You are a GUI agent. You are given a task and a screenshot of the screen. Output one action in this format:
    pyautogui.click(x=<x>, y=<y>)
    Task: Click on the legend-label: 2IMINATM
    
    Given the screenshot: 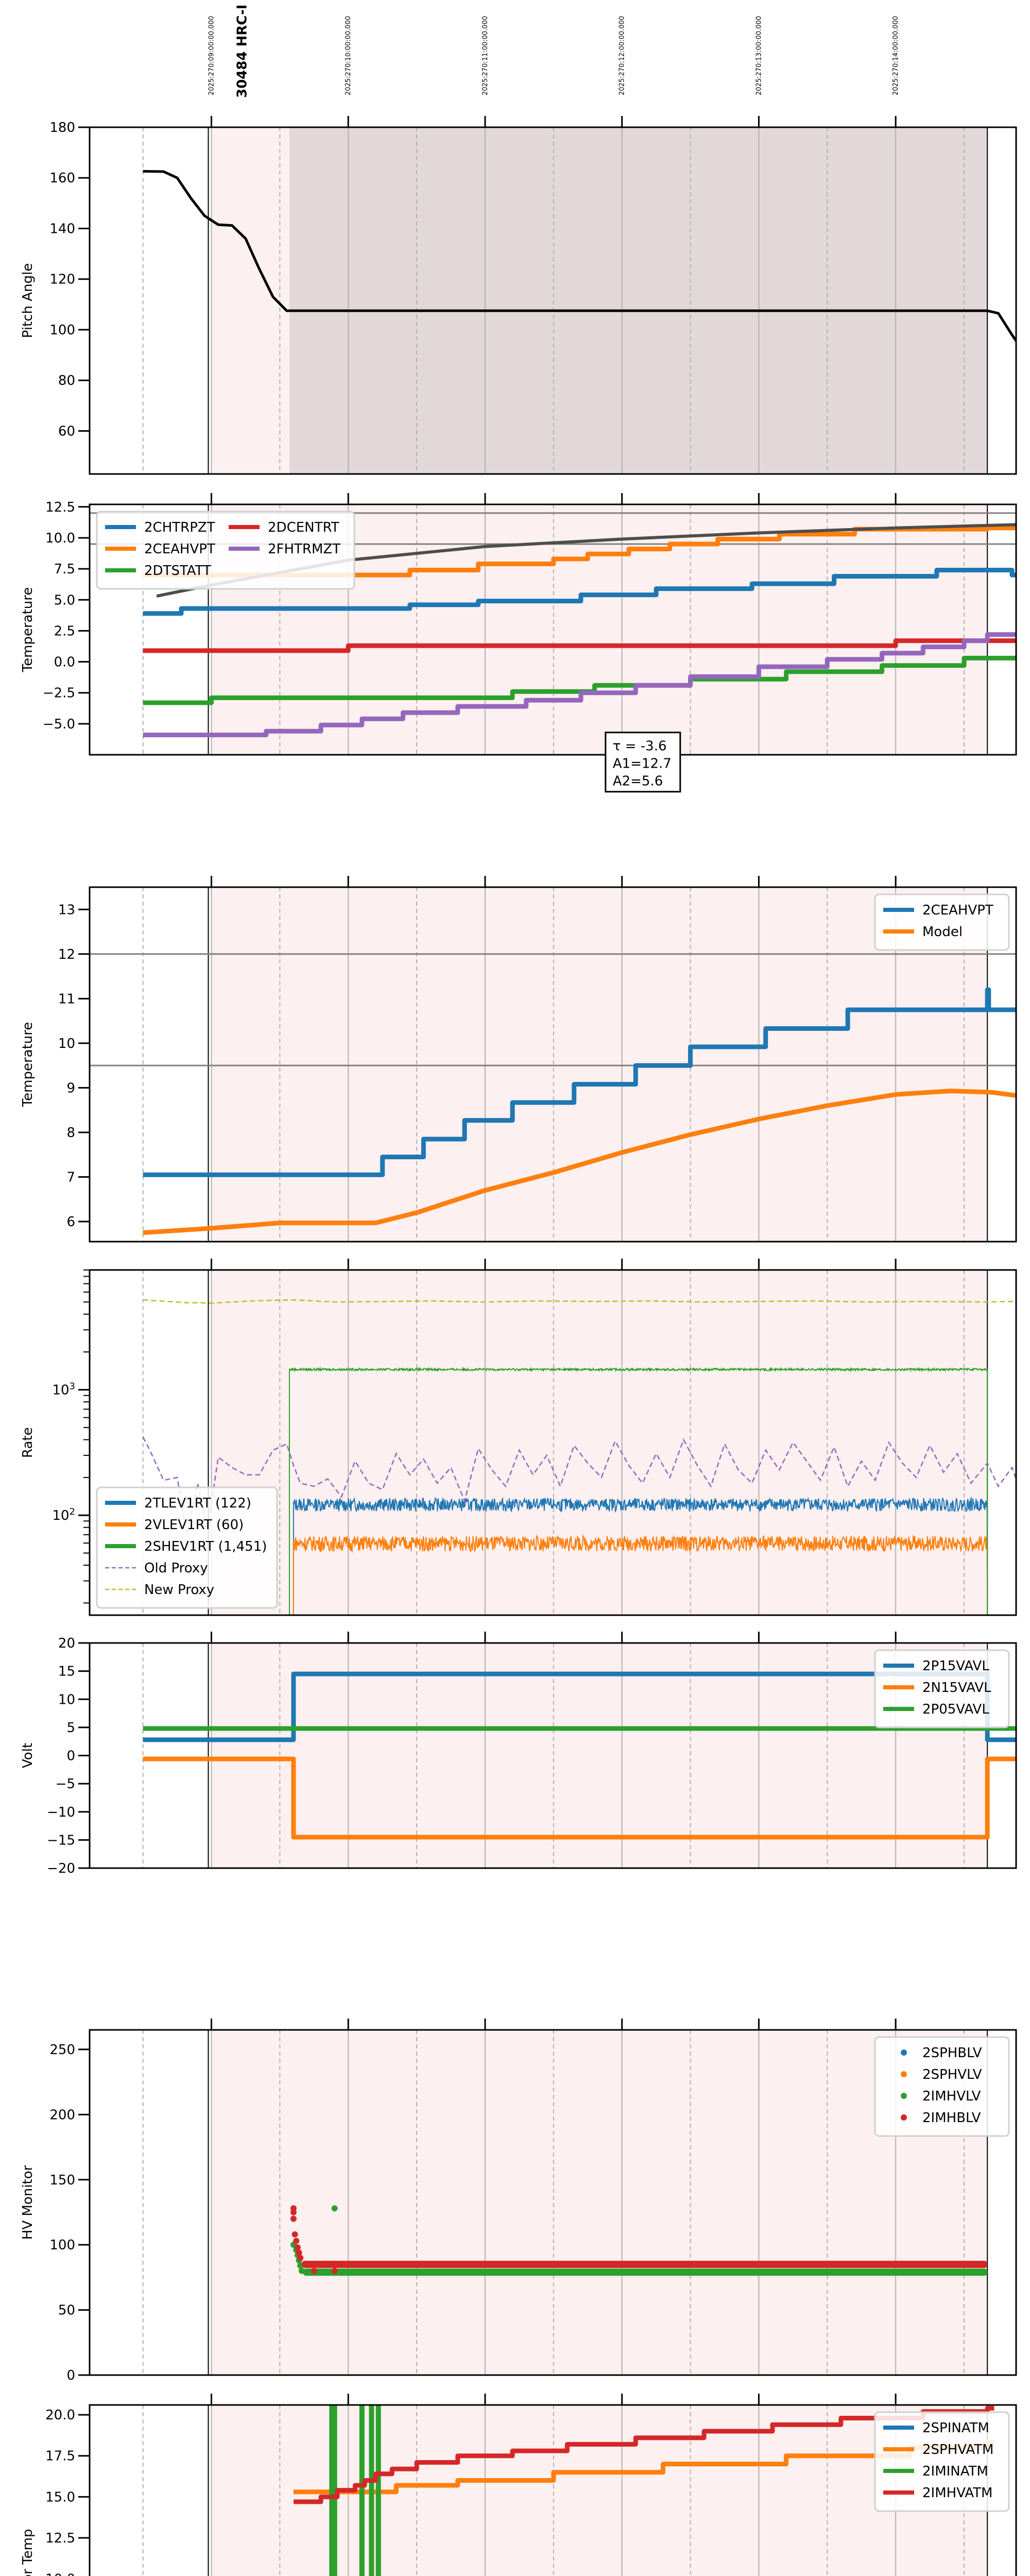 What is the action you would take?
    pyautogui.click(x=955, y=2471)
    